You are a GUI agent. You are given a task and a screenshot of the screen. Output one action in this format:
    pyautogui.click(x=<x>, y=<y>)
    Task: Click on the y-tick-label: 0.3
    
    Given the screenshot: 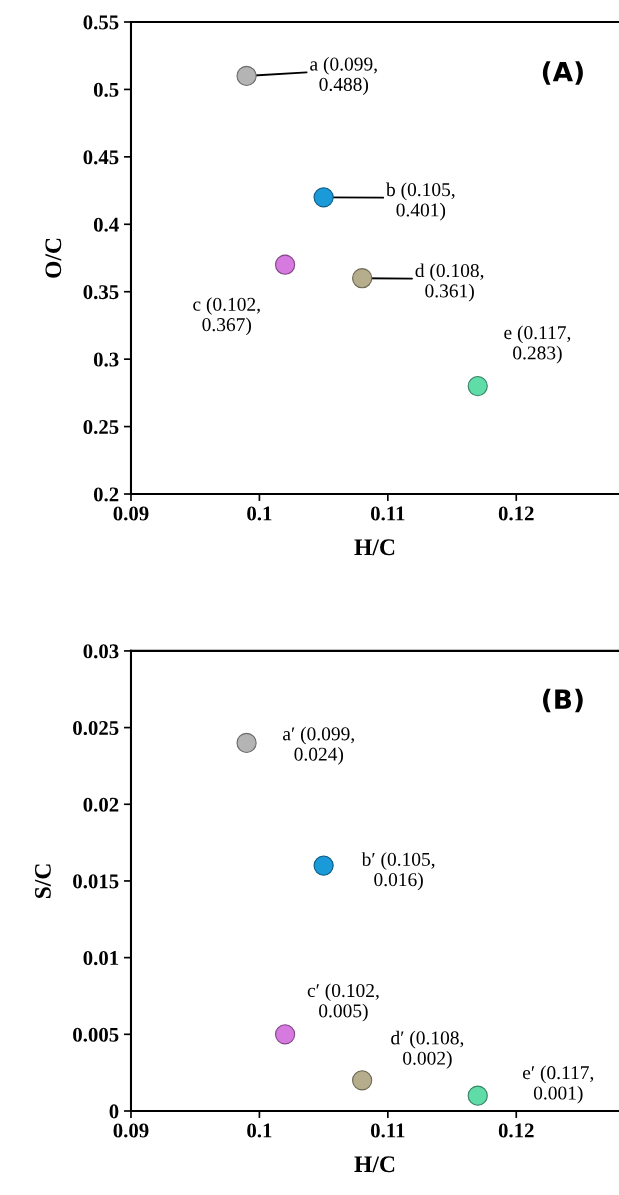 What is the action you would take?
    pyautogui.click(x=106, y=359)
    